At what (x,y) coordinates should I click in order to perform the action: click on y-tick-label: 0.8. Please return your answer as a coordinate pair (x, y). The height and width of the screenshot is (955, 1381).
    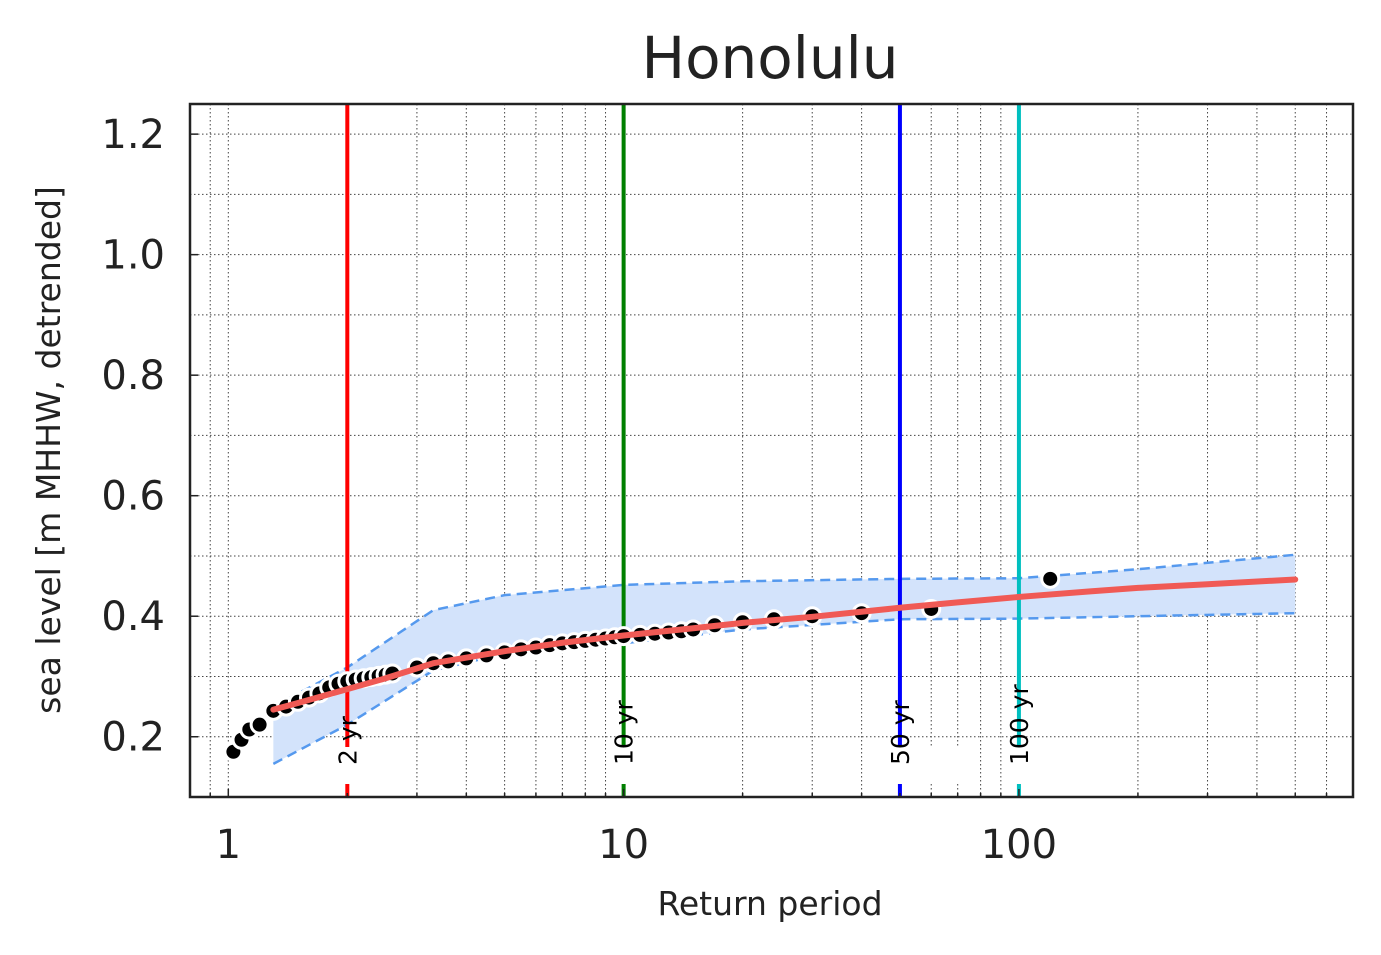
    Looking at the image, I should click on (133, 376).